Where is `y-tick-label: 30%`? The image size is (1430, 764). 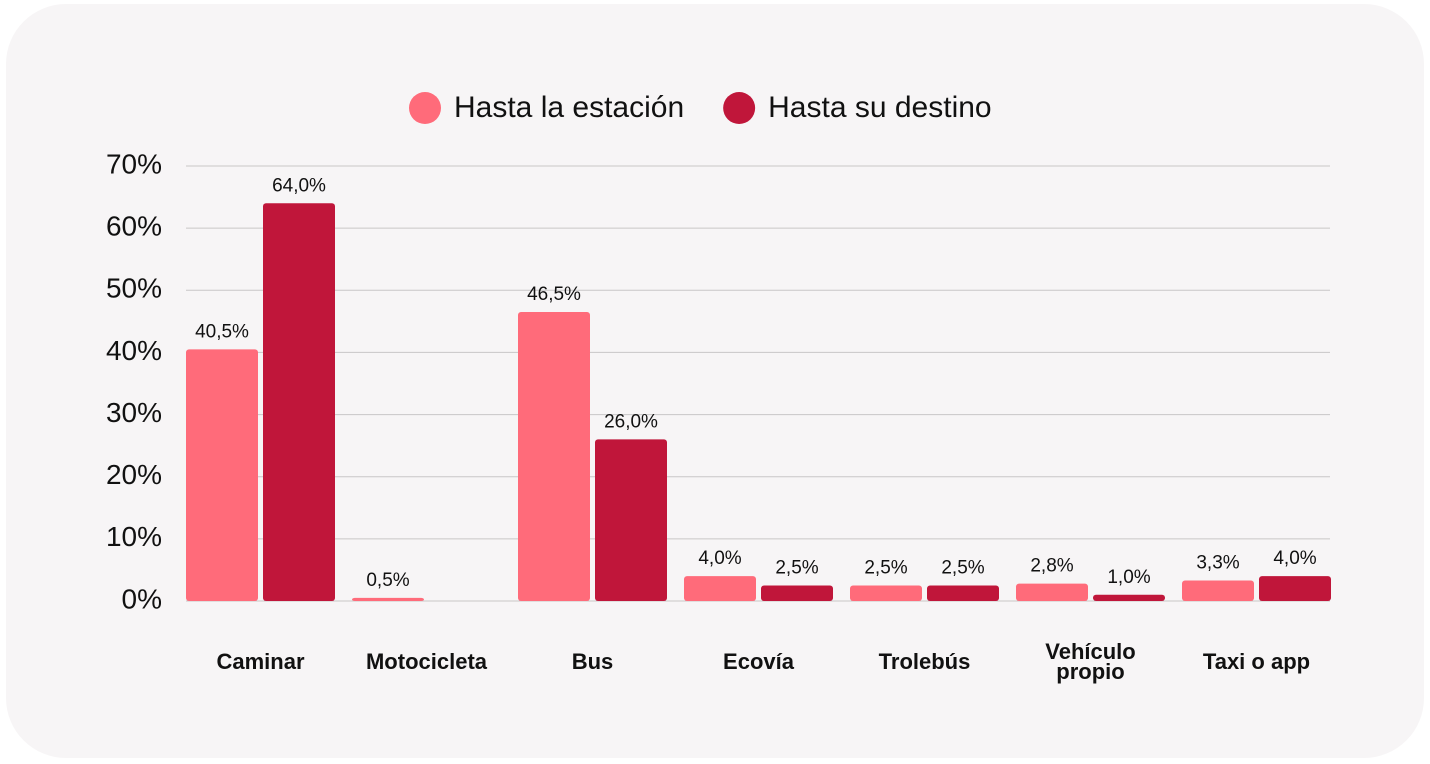 y-tick-label: 30% is located at coordinates (134, 412).